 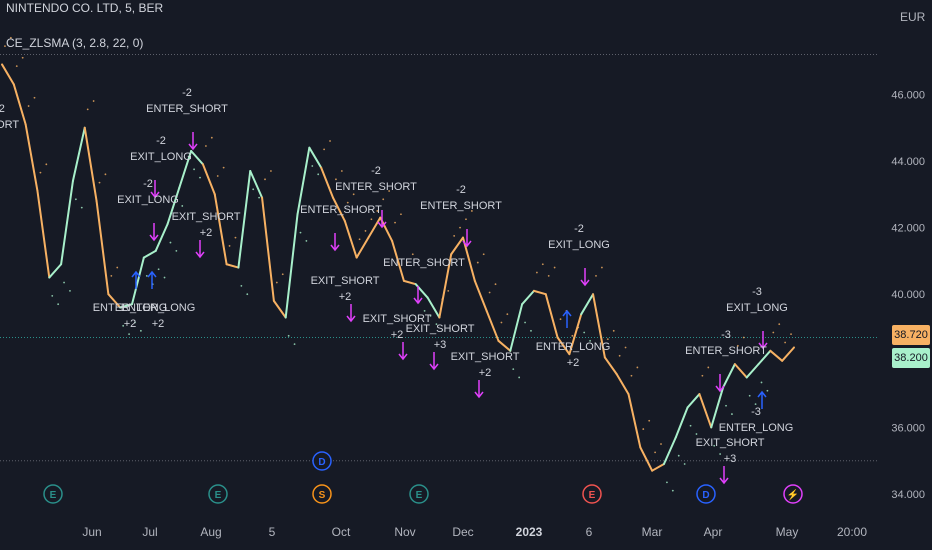 What do you see at coordinates (272, 532) in the screenshot?
I see `x-tick-label: 5` at bounding box center [272, 532].